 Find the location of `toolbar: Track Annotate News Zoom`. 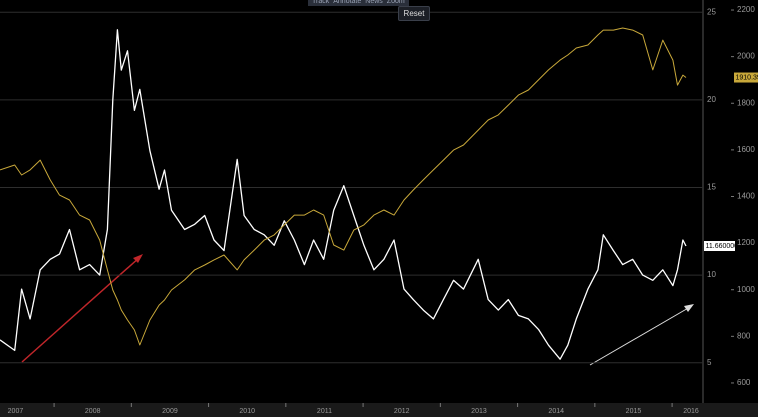

toolbar: Track Annotate News Zoom is located at coordinates (358, 3).